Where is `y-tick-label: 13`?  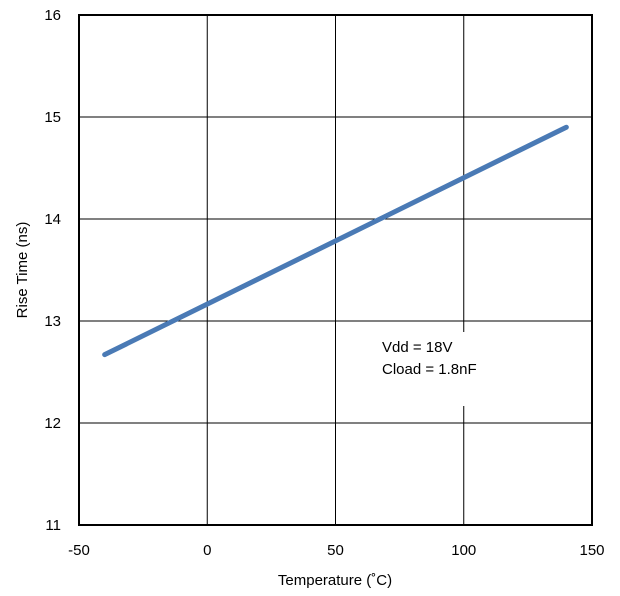 y-tick-label: 13 is located at coordinates (52, 321).